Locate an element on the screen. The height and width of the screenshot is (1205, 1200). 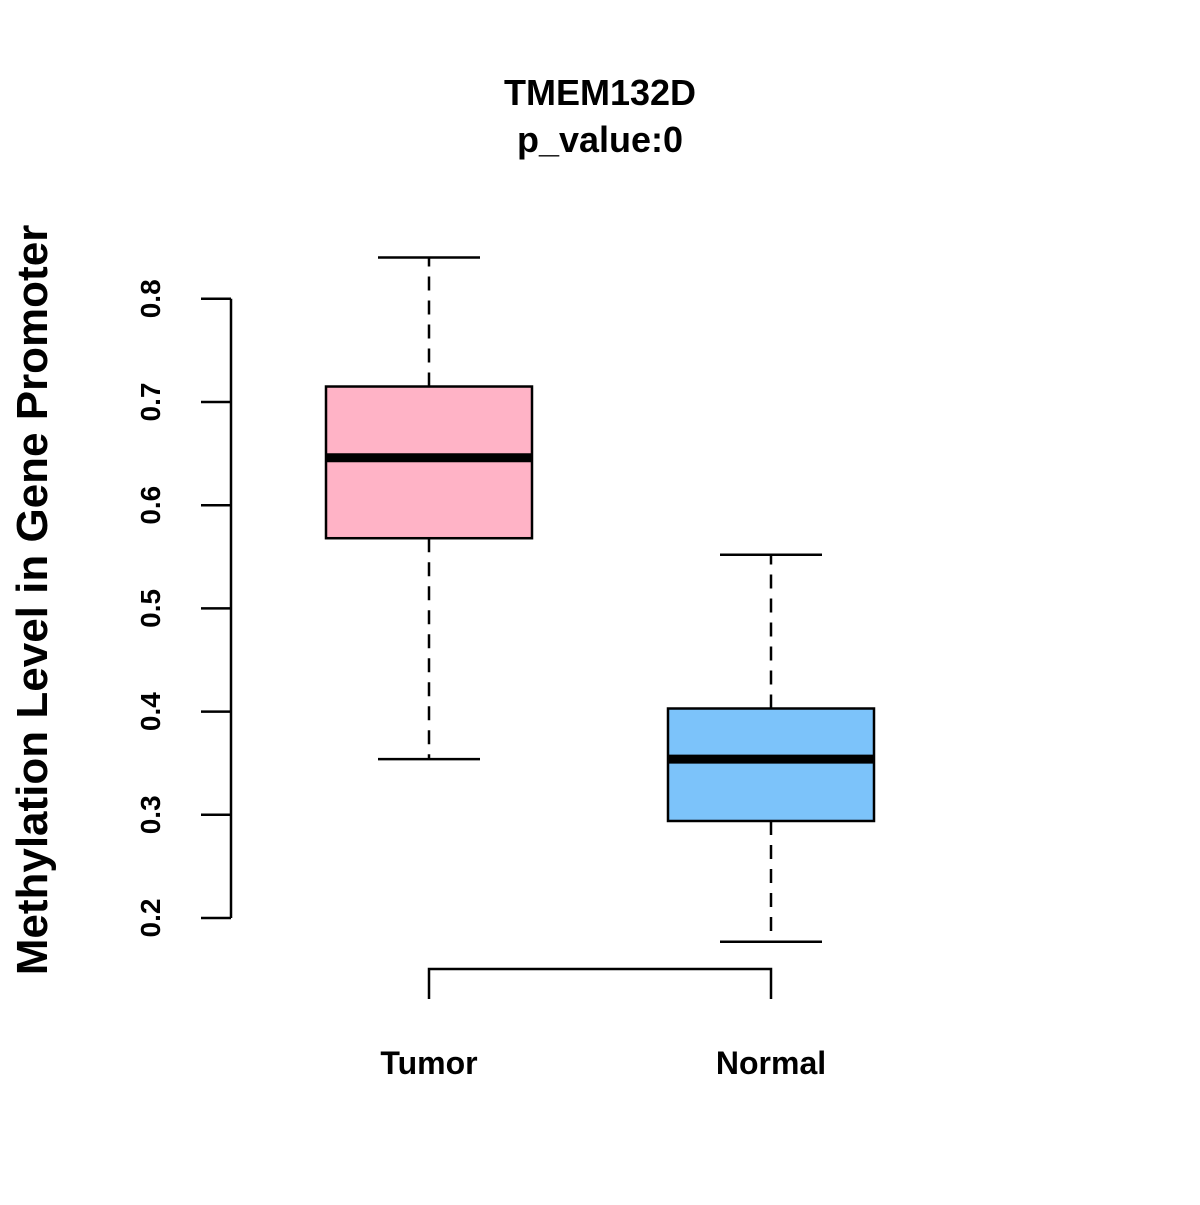
chart-title: TMEM132D is located at coordinates (600, 92).